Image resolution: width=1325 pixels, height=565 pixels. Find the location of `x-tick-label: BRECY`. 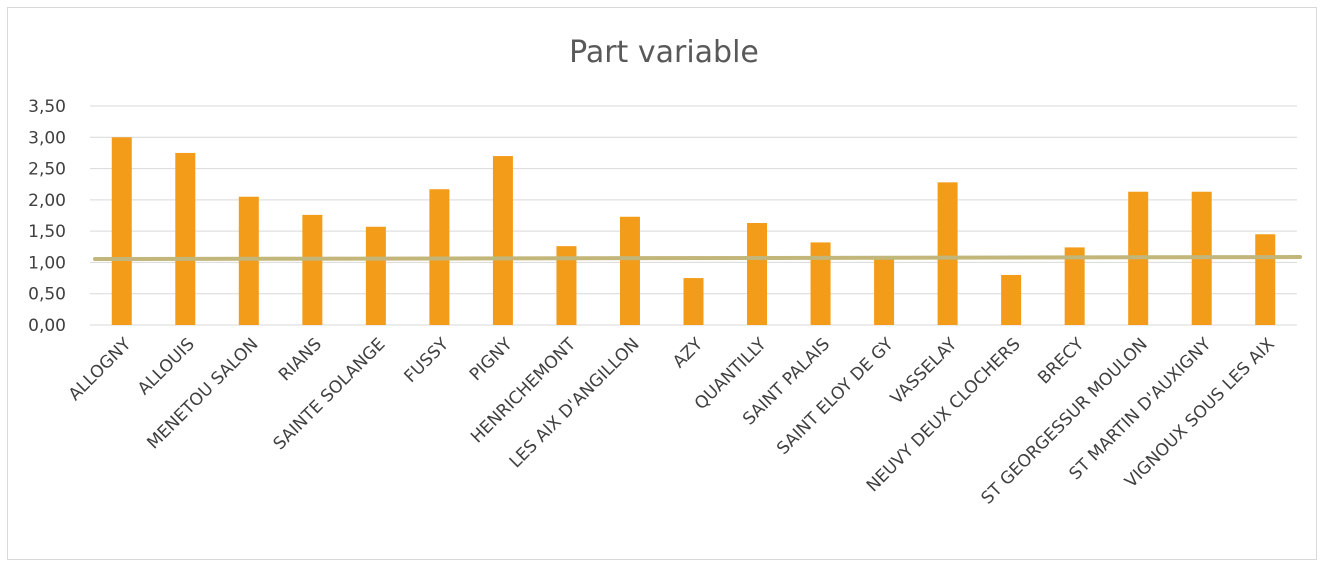

x-tick-label: BRECY is located at coordinates (1061, 361).